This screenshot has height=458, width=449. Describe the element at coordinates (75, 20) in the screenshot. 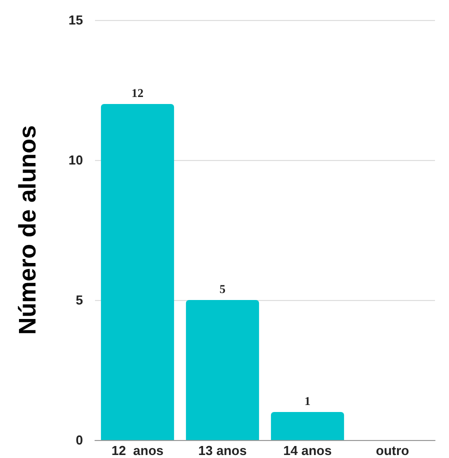

I see `y-tick-label: 15` at that location.